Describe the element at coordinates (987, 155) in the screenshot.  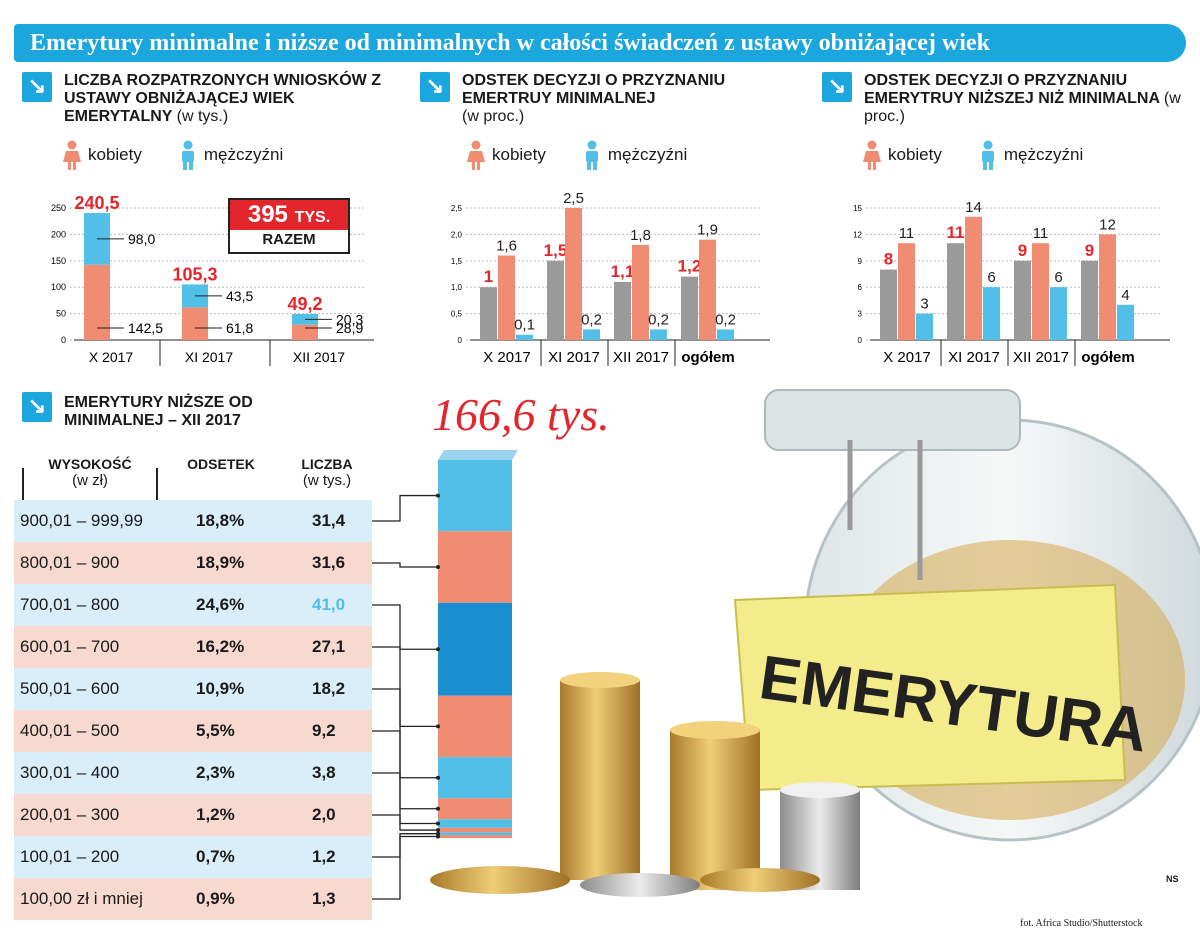
I see `male-icon` at that location.